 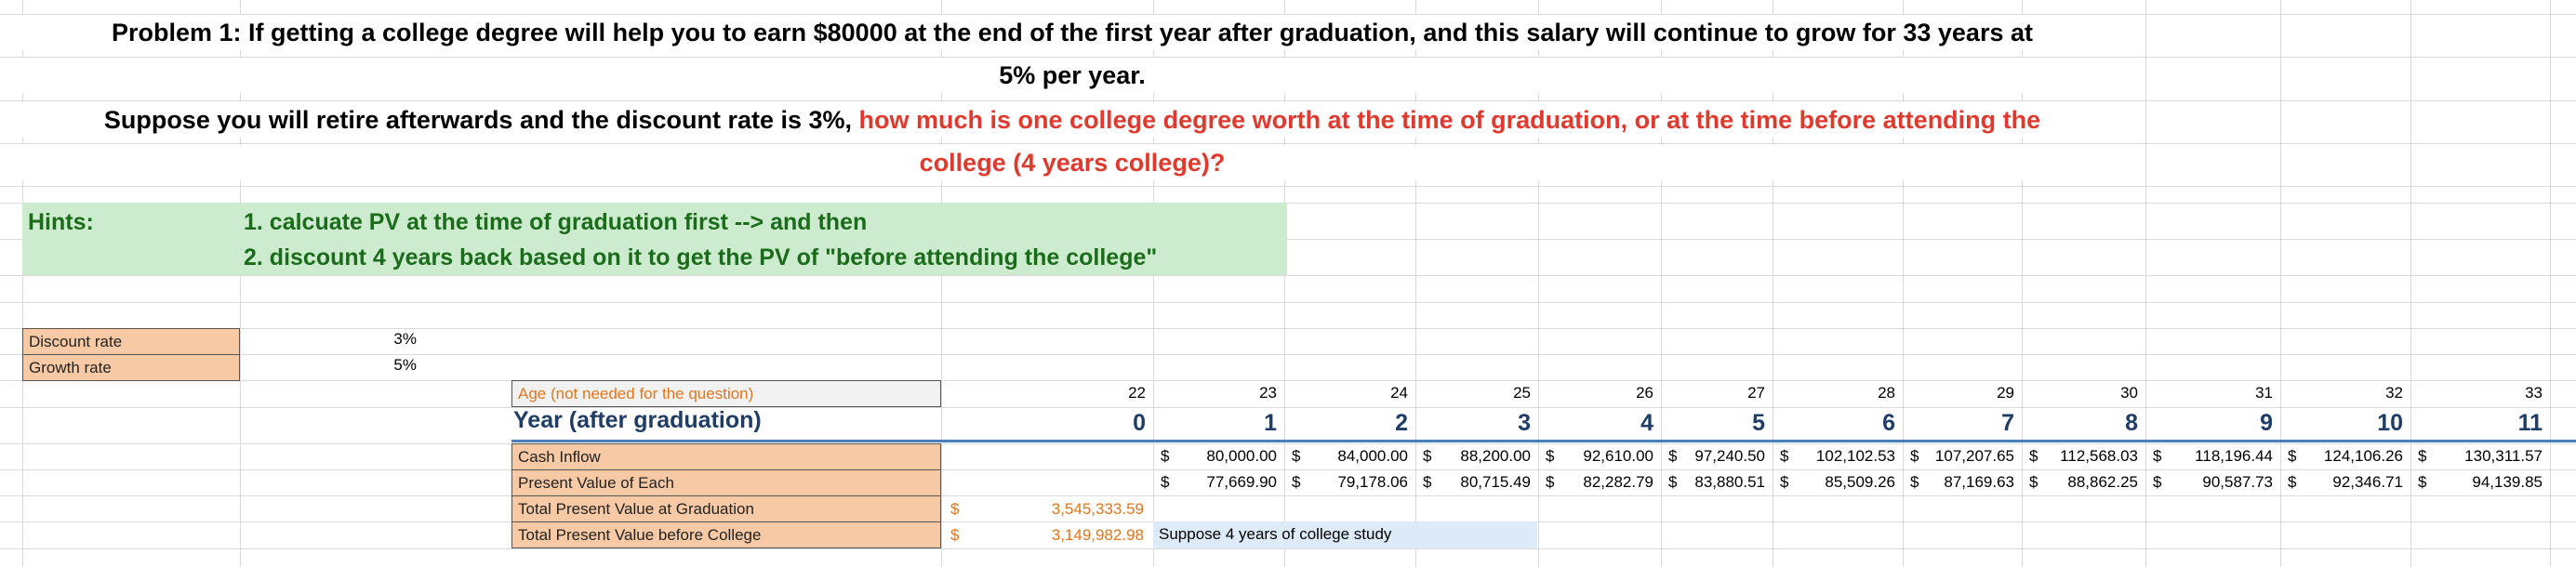 What do you see at coordinates (2131, 423) in the screenshot?
I see `year-cell: 8` at bounding box center [2131, 423].